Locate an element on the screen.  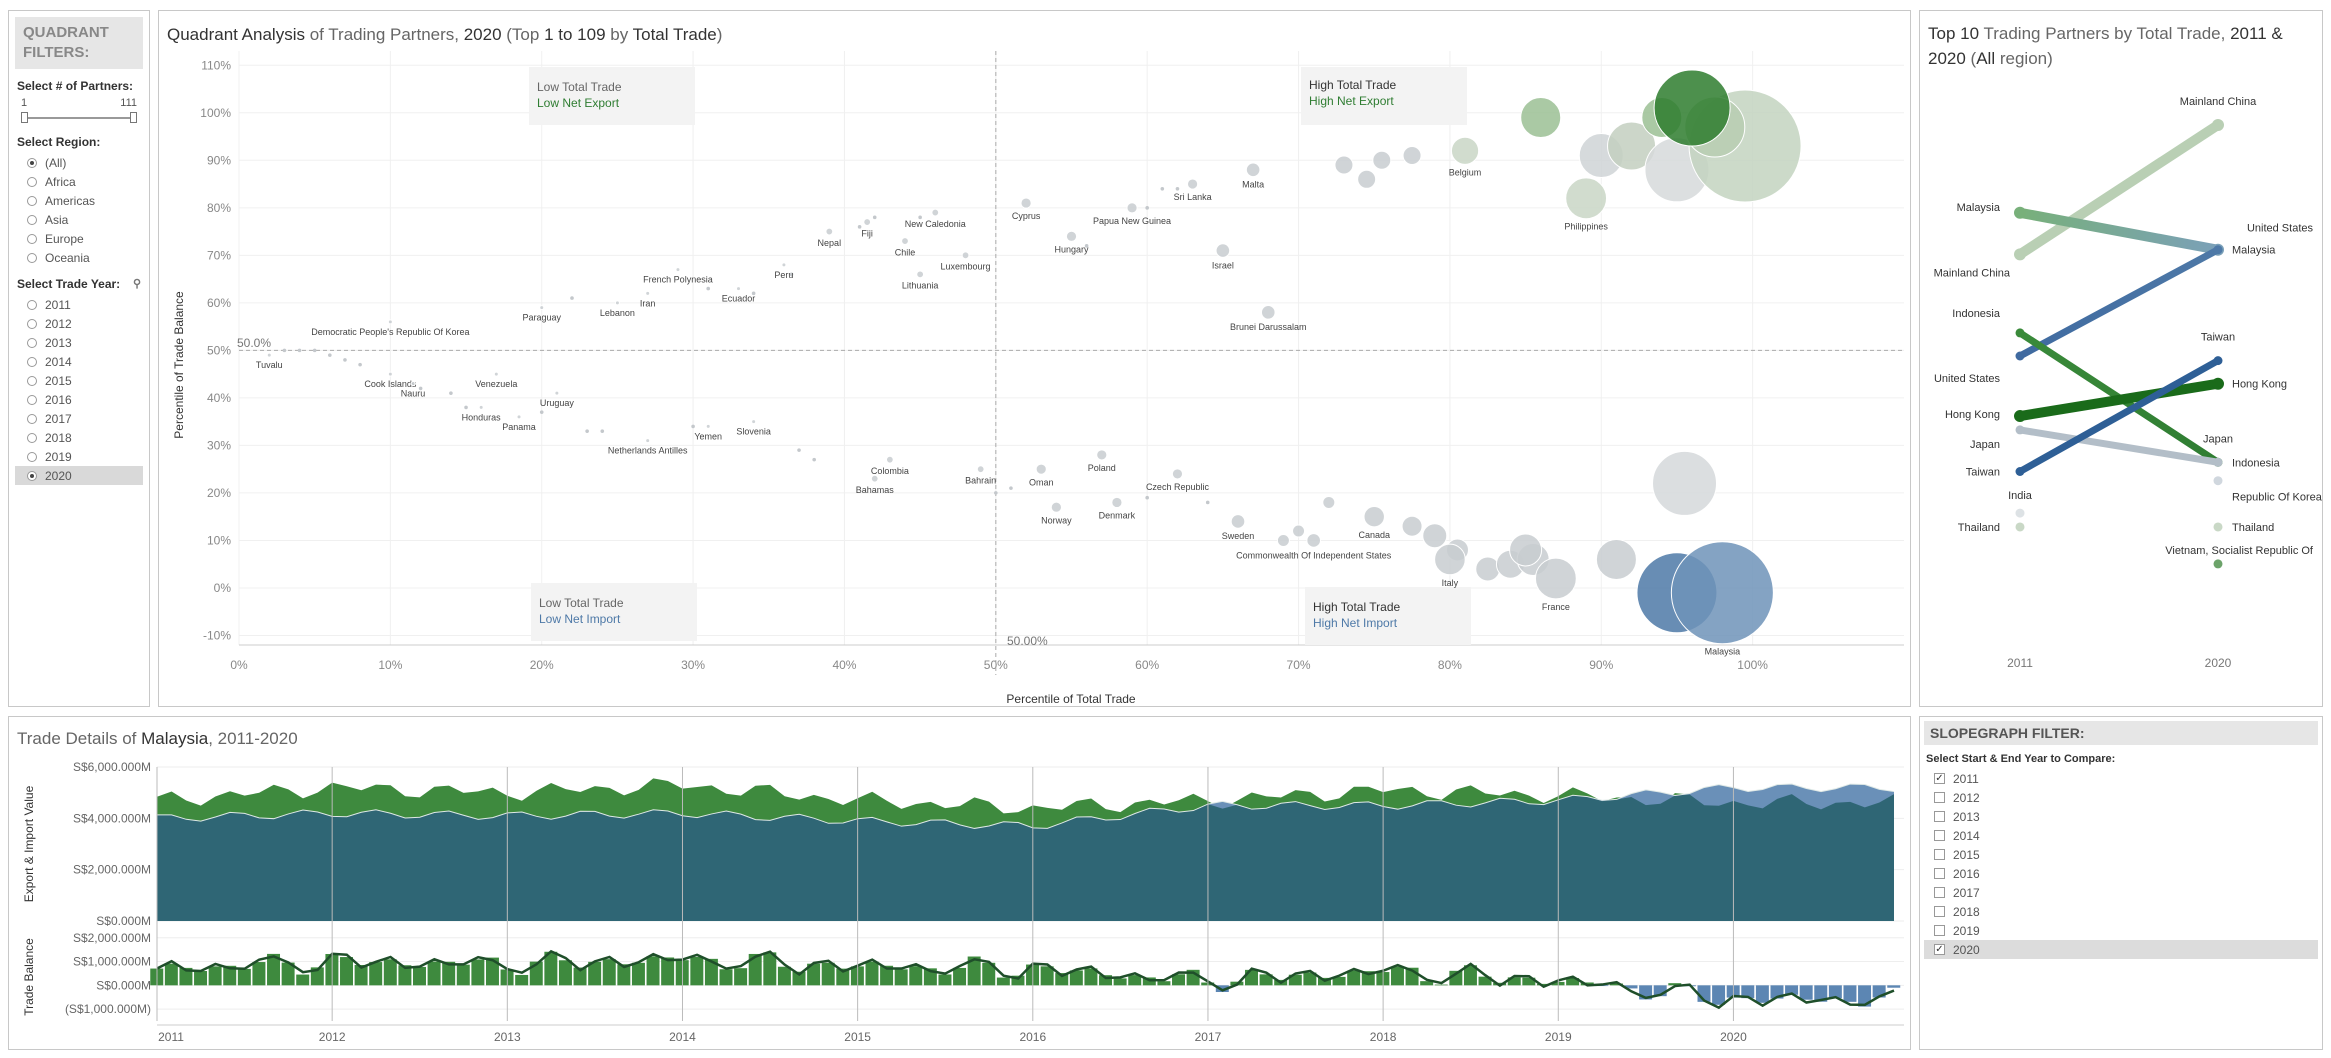
slope-line-malaysia is located at coordinates (2119, 231).